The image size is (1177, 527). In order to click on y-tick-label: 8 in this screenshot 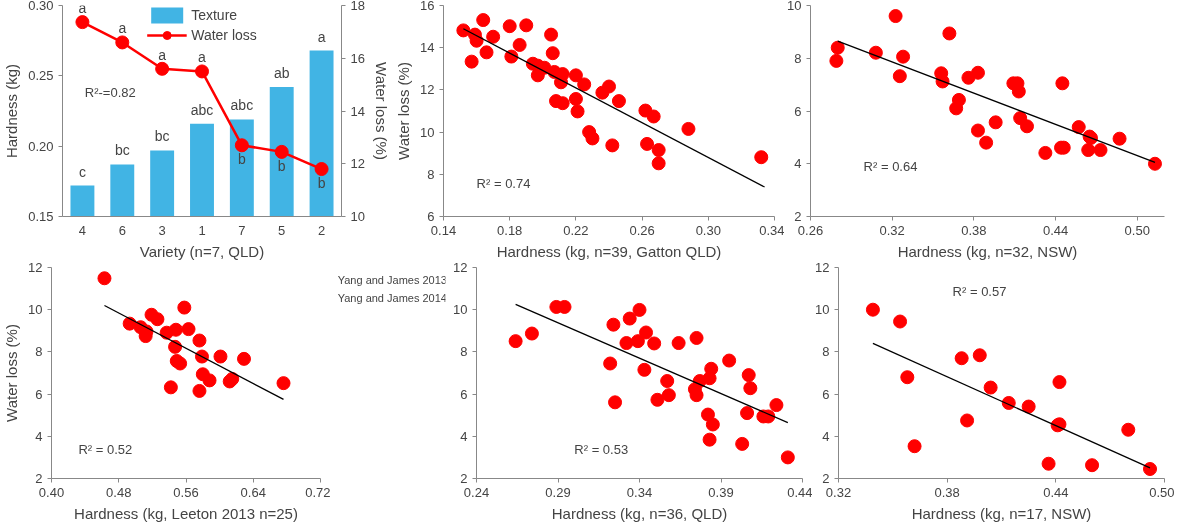, I will do `click(826, 352)`.